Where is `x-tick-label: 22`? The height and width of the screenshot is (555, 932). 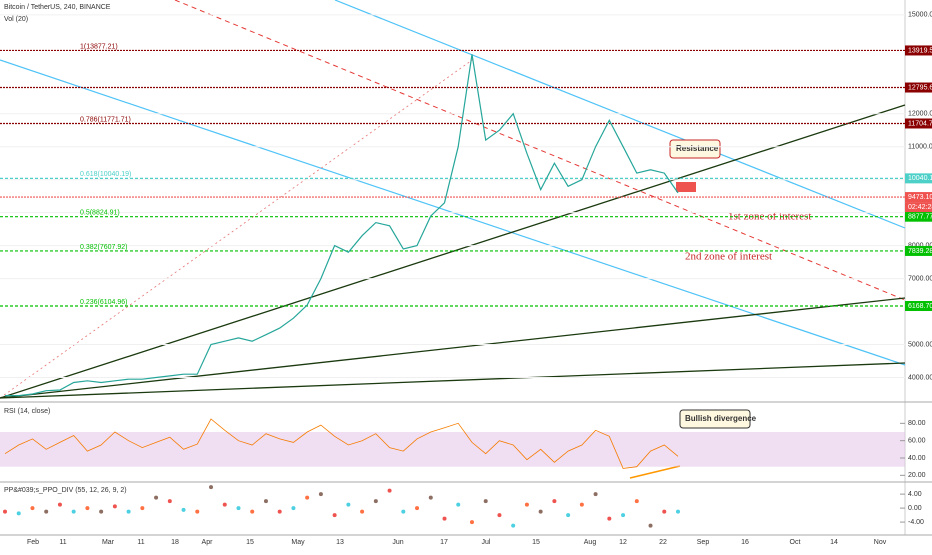
x-tick-label: 22 is located at coordinates (663, 542).